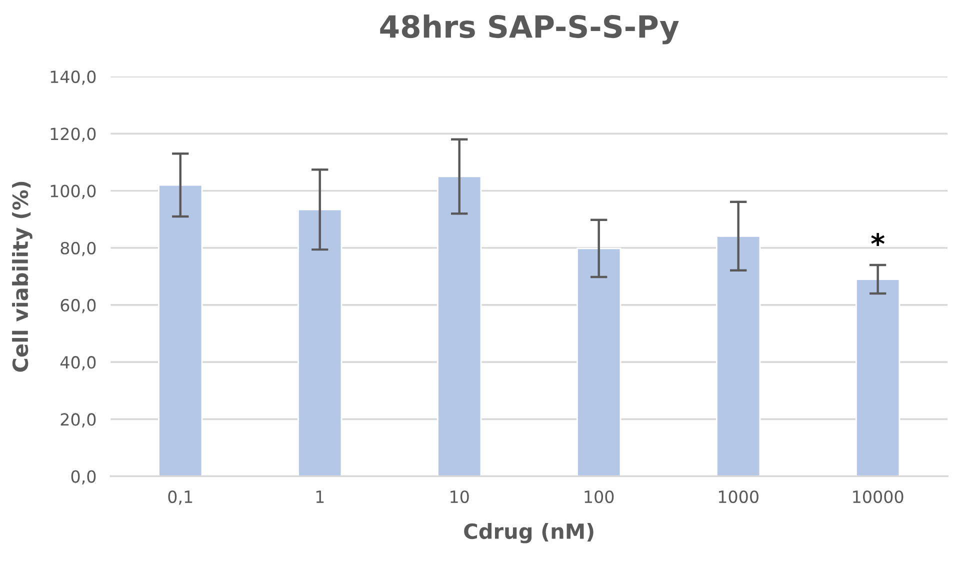 The image size is (962, 567). What do you see at coordinates (78, 249) in the screenshot?
I see `y-tick-label: 80,0` at bounding box center [78, 249].